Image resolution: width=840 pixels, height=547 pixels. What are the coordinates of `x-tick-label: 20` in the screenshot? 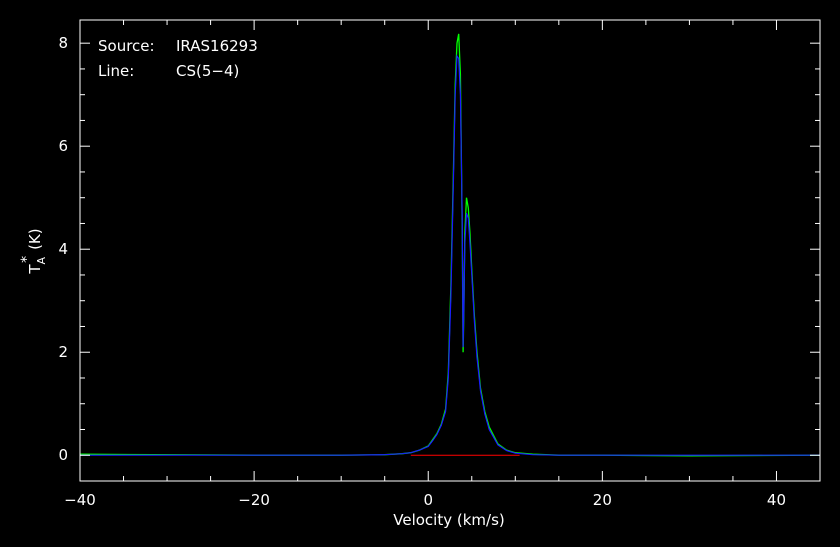 It's located at (602, 500).